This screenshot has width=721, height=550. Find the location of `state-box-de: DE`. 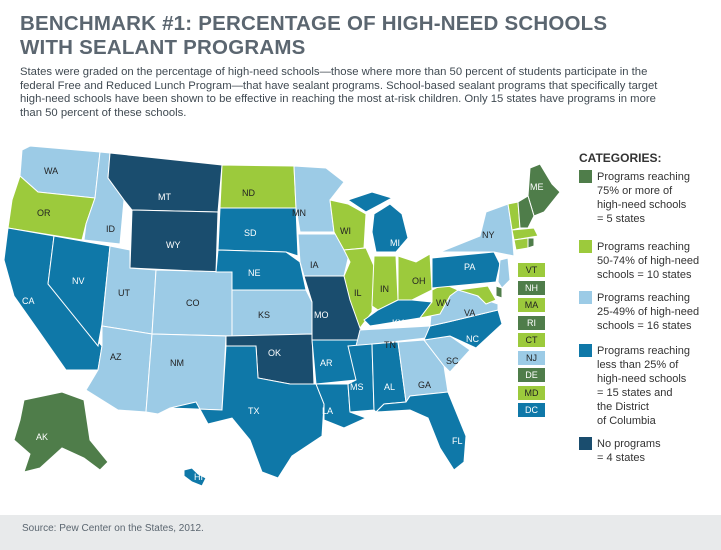

state-box-de: DE is located at coordinates (531, 375).